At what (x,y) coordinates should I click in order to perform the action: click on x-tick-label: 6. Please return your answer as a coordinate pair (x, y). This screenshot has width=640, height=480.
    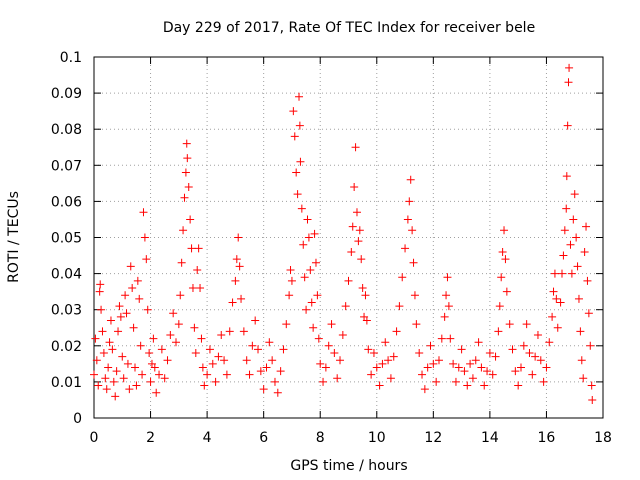
    Looking at the image, I should click on (263, 438).